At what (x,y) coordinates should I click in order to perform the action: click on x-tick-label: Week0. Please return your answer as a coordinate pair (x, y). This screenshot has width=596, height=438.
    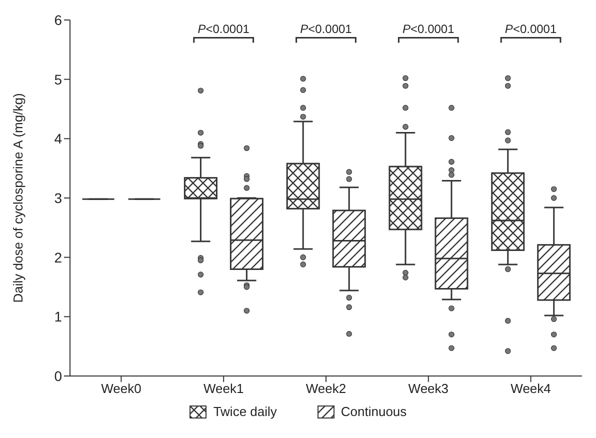
    Looking at the image, I should click on (121, 388).